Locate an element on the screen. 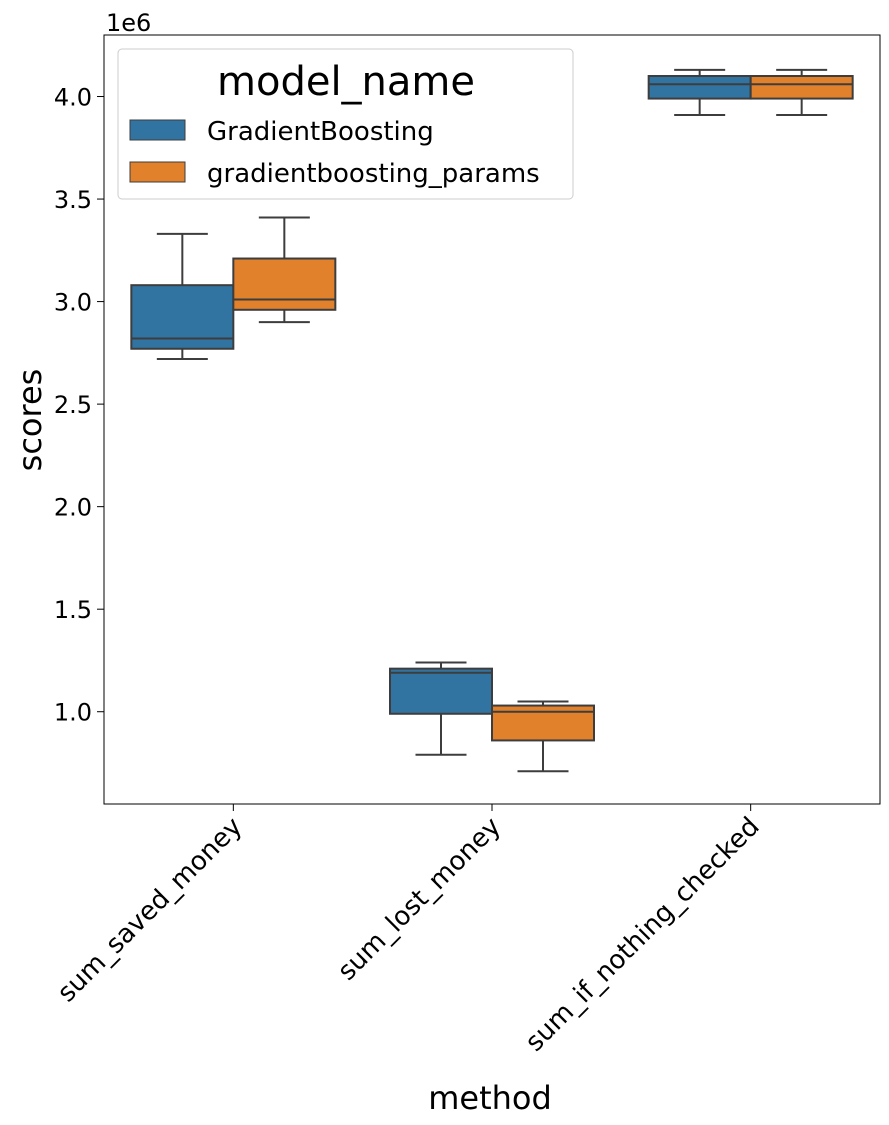  box-GradientBoosting-sum_if_nothing_checked is located at coordinates (699, 92).